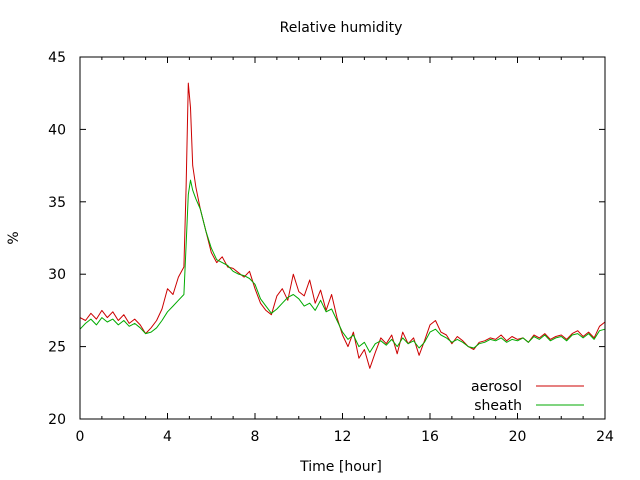 This screenshot has height=480, width=640. I want to click on y-tick-label: 40, so click(57, 130).